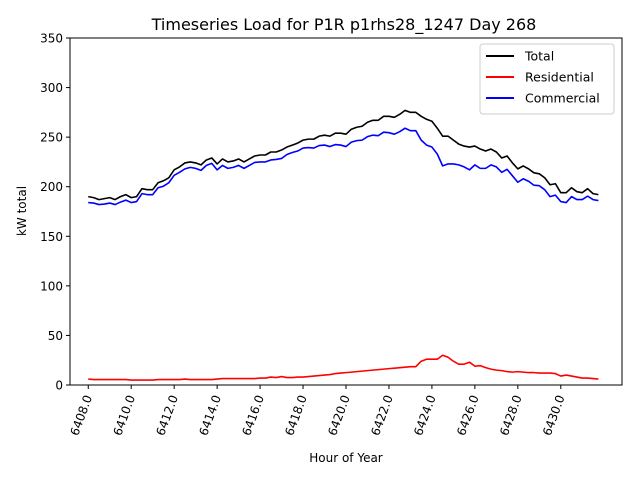 The height and width of the screenshot is (480, 640). What do you see at coordinates (346, 458) in the screenshot?
I see `x-axis-label: Hour of Year` at bounding box center [346, 458].